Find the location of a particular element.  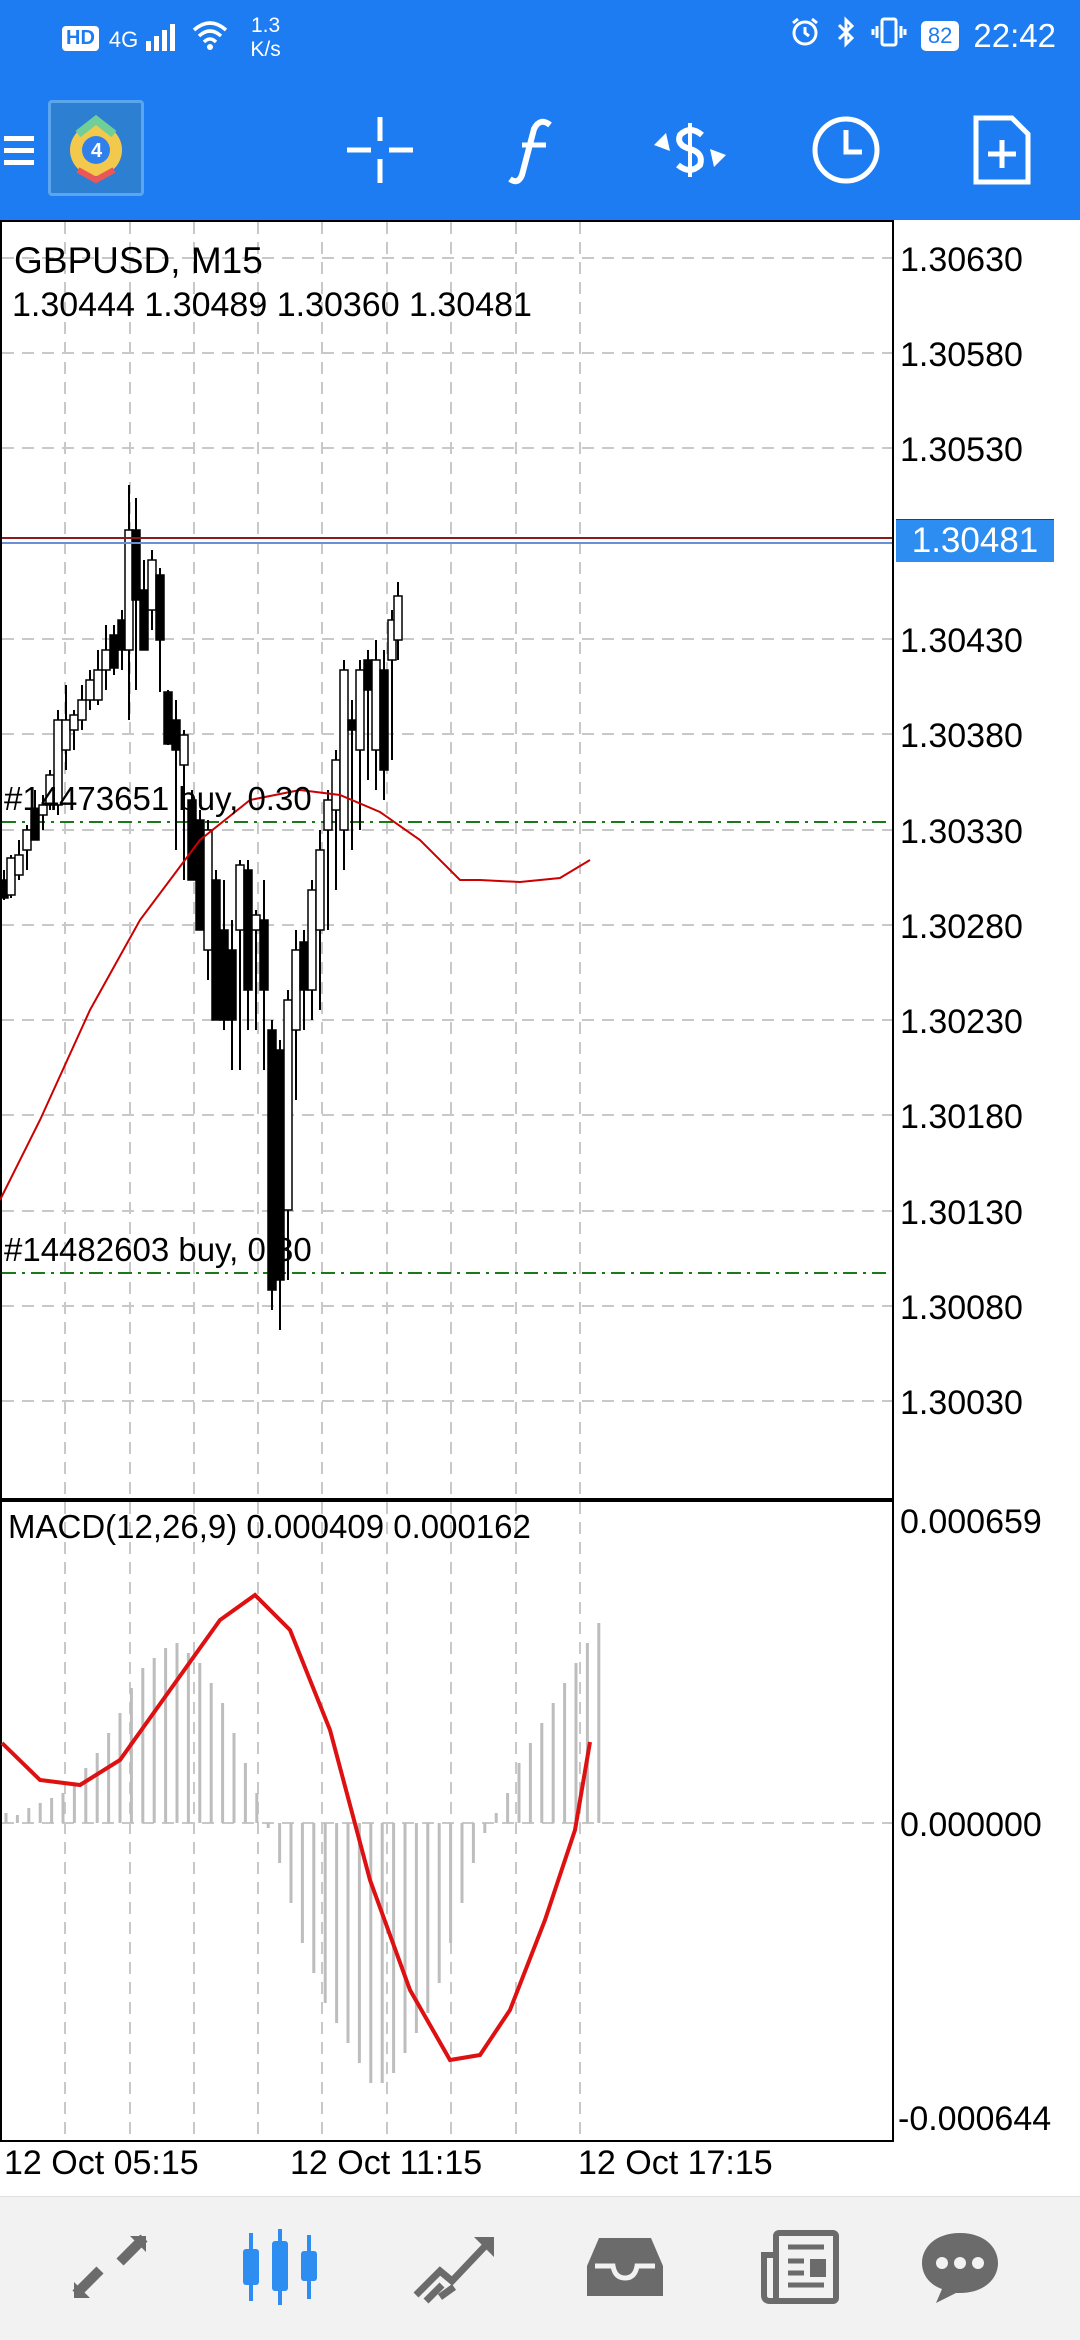

time-tick: 12 Oct 11:15 is located at coordinates (386, 2163).